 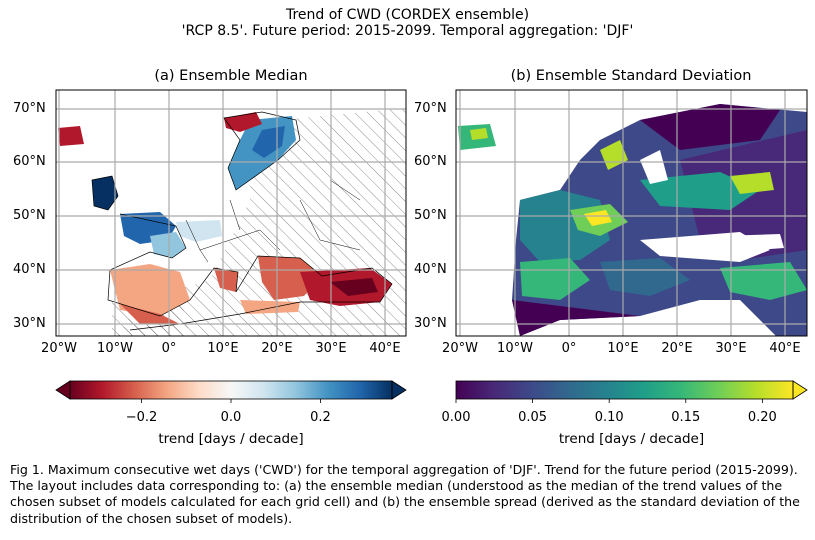 What do you see at coordinates (631, 439) in the screenshot?
I see `colorbar-b-label: trend [days / decade]` at bounding box center [631, 439].